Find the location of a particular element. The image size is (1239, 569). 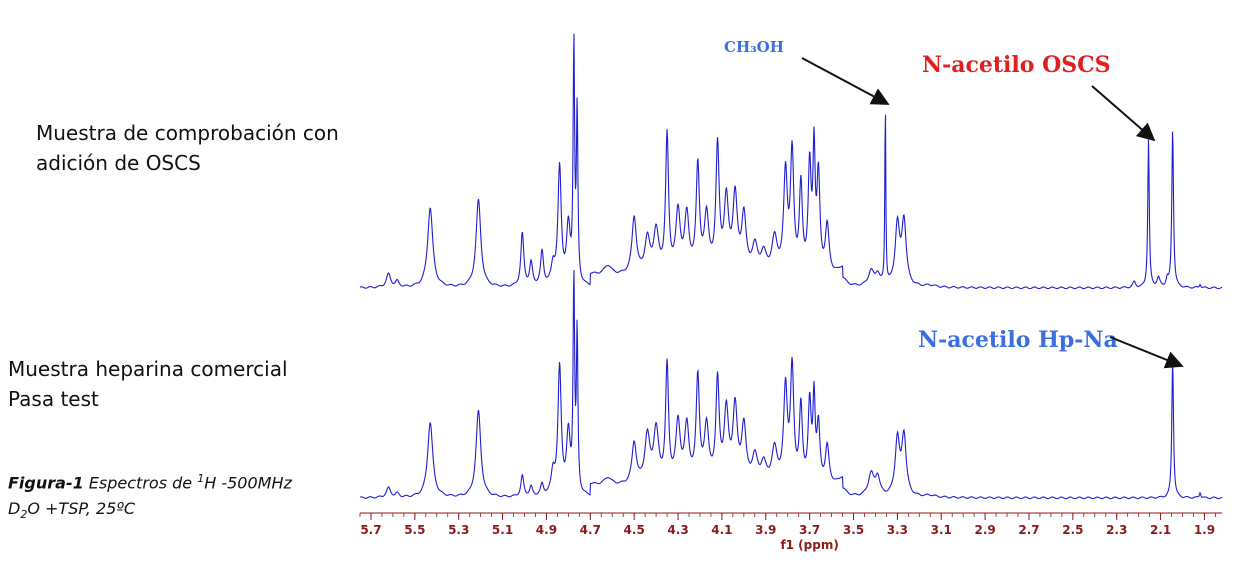

x-tick-label: 3.5 is located at coordinates (853, 530).